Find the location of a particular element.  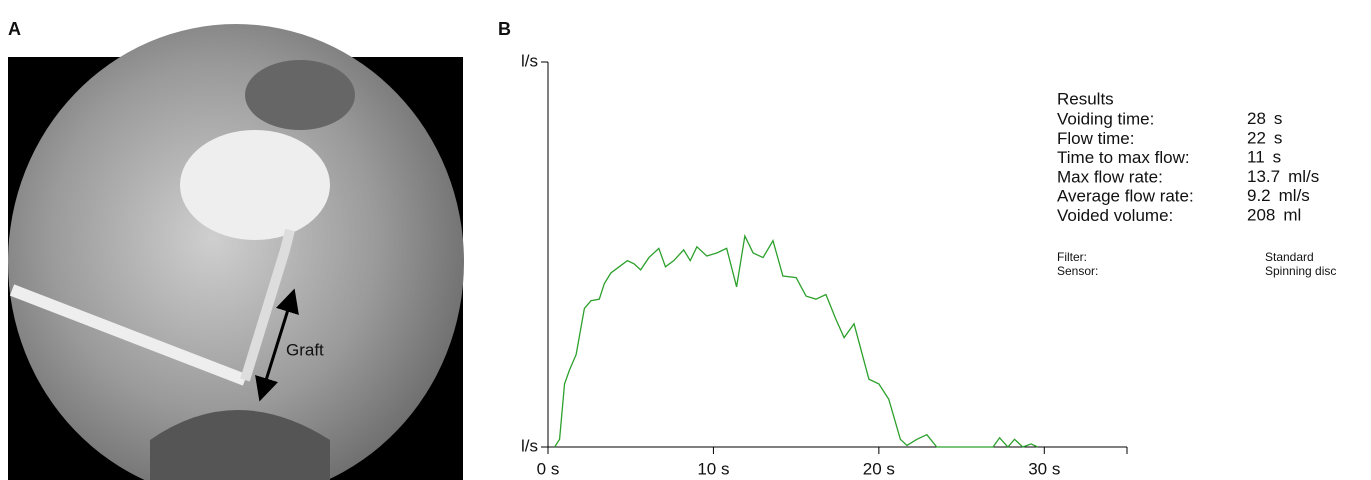

setting-label: Sensor: is located at coordinates (1077, 271).